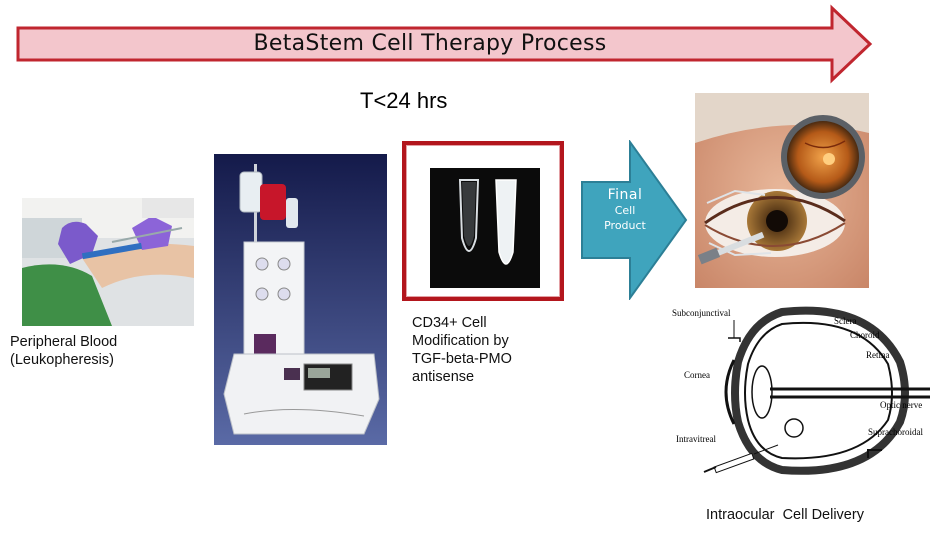 The width and height of the screenshot is (937, 547). Describe the element at coordinates (485, 228) in the screenshot. I see `centrifuge-tubes-photo` at that location.